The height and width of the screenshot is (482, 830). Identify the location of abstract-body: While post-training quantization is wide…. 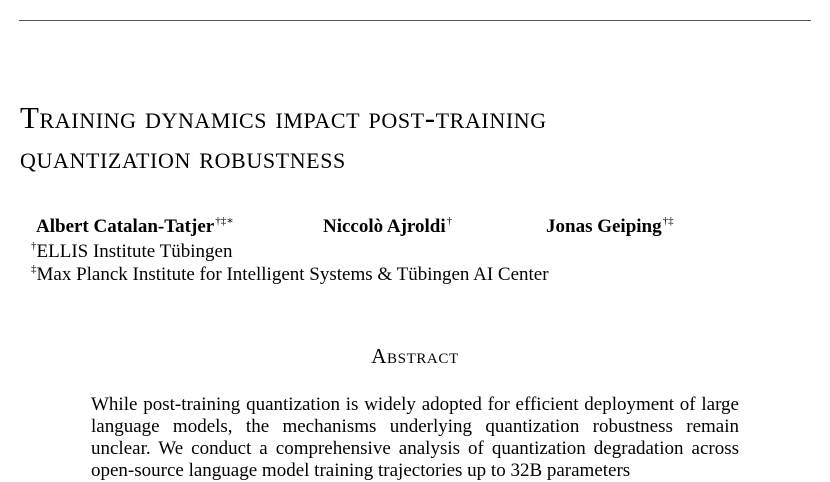
(415, 437).